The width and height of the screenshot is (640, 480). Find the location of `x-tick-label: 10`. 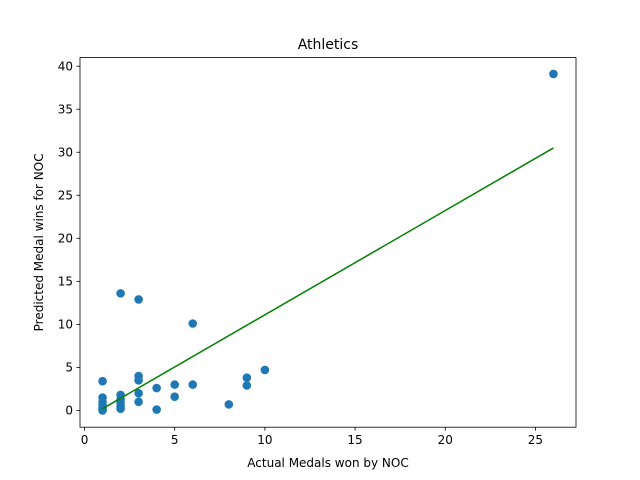

x-tick-label: 10 is located at coordinates (264, 440).